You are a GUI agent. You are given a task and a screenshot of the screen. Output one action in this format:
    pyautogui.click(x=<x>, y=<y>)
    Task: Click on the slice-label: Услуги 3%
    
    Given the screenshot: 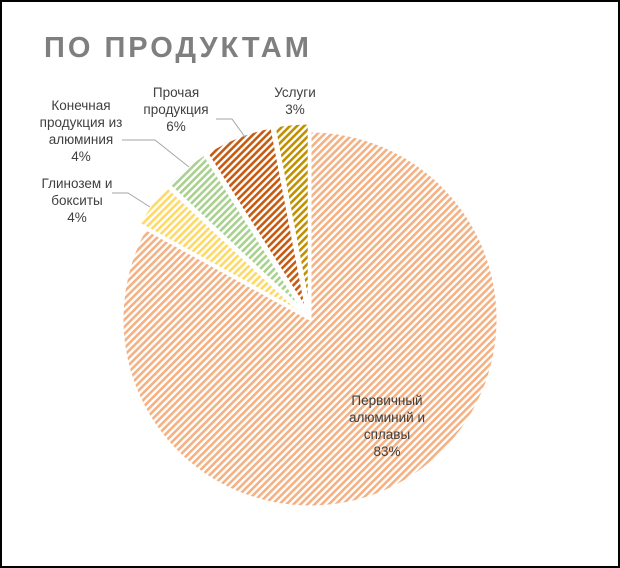 What is the action you would take?
    pyautogui.click(x=295, y=101)
    